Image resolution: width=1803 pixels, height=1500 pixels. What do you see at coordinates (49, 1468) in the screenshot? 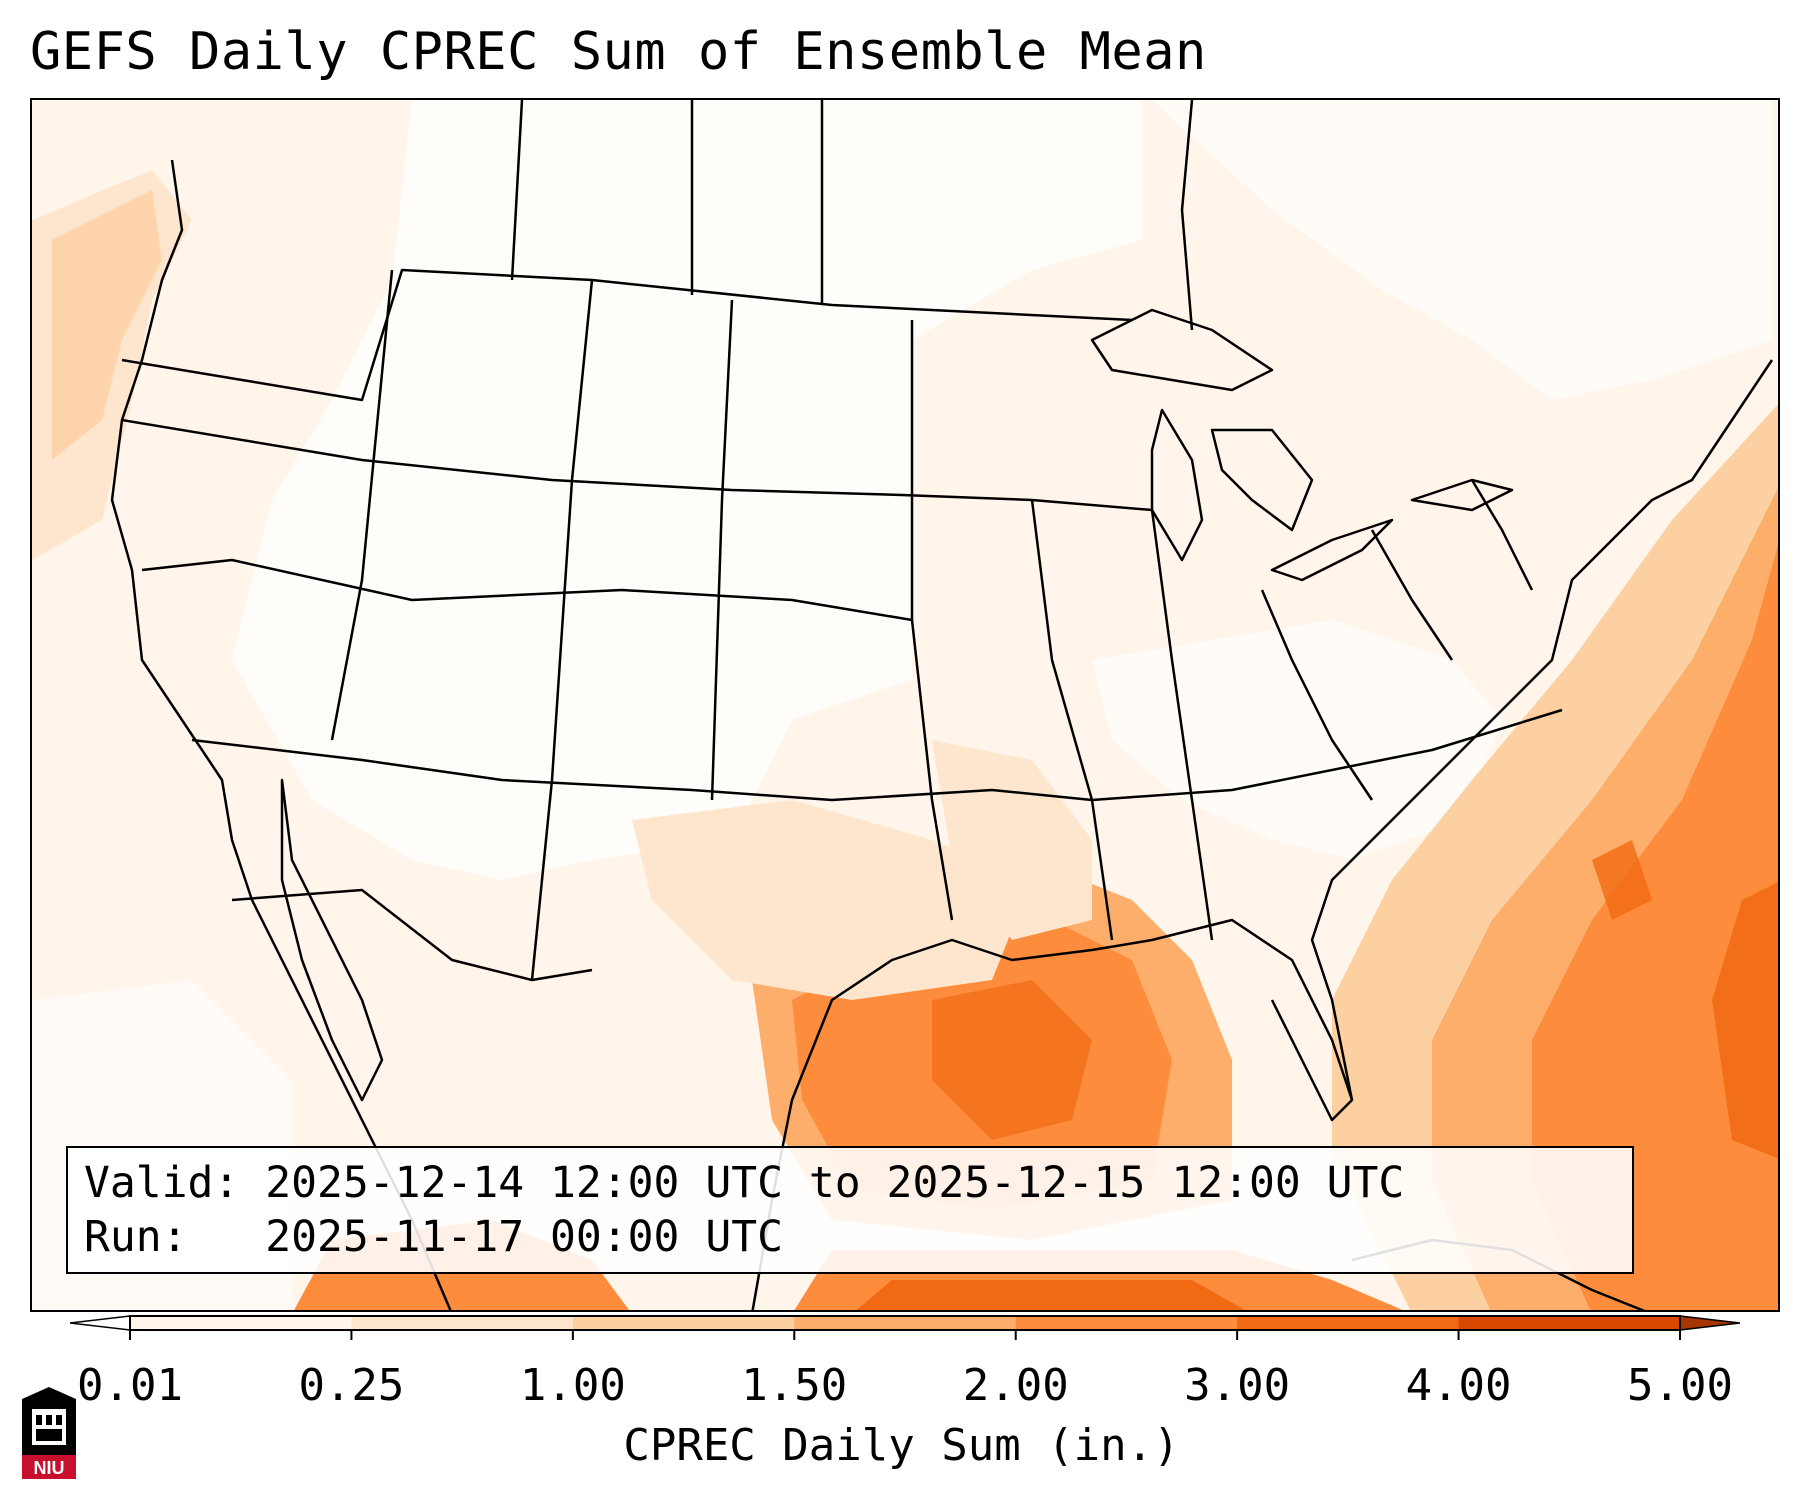
I see `logo-text: NIU` at bounding box center [49, 1468].